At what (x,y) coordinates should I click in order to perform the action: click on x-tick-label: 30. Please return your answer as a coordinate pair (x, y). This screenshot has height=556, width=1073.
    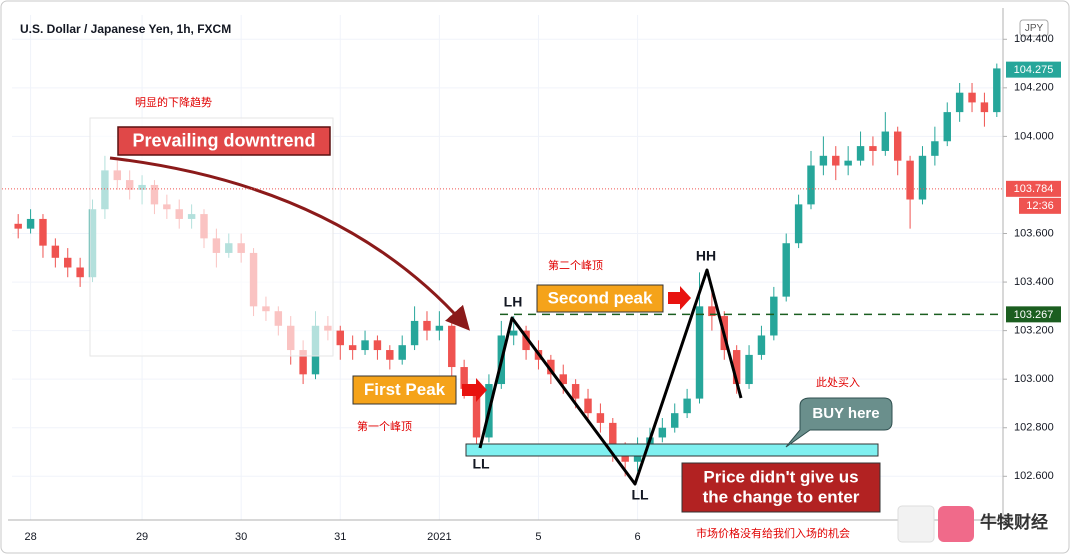
    Looking at the image, I should click on (241, 537).